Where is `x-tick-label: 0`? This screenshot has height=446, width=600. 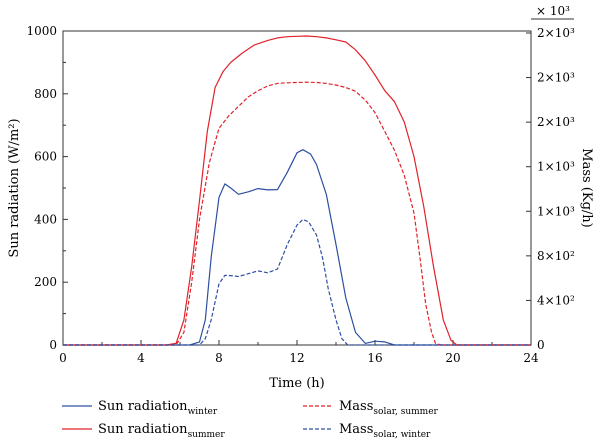
x-tick-label: 0 is located at coordinates (63, 358).